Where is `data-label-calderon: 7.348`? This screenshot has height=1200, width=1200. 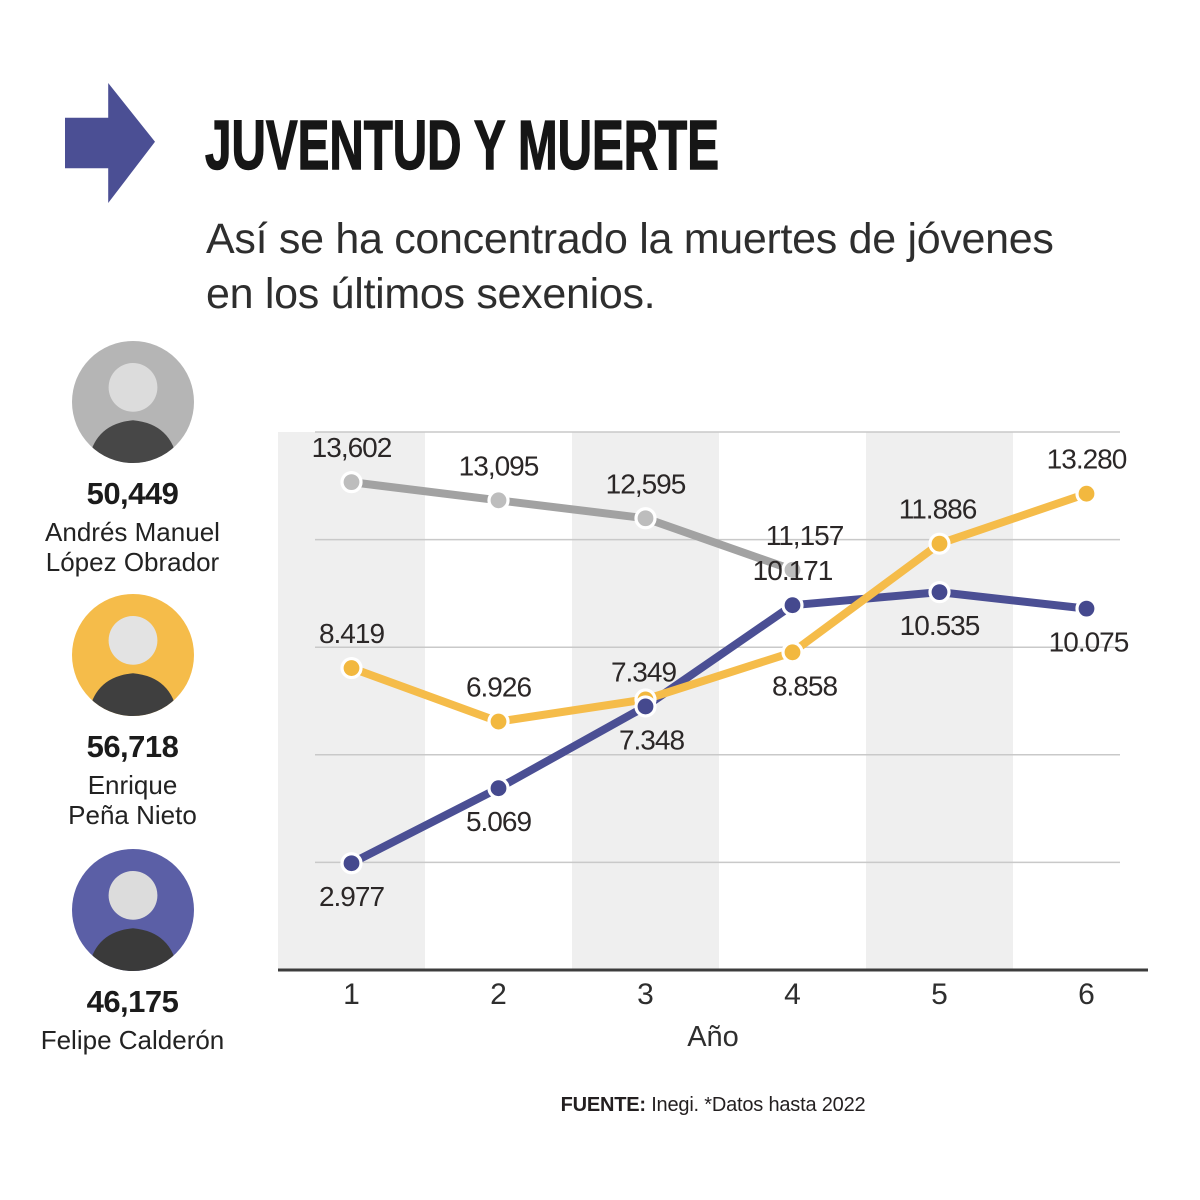 data-label-calderon: 7.348 is located at coordinates (651, 739).